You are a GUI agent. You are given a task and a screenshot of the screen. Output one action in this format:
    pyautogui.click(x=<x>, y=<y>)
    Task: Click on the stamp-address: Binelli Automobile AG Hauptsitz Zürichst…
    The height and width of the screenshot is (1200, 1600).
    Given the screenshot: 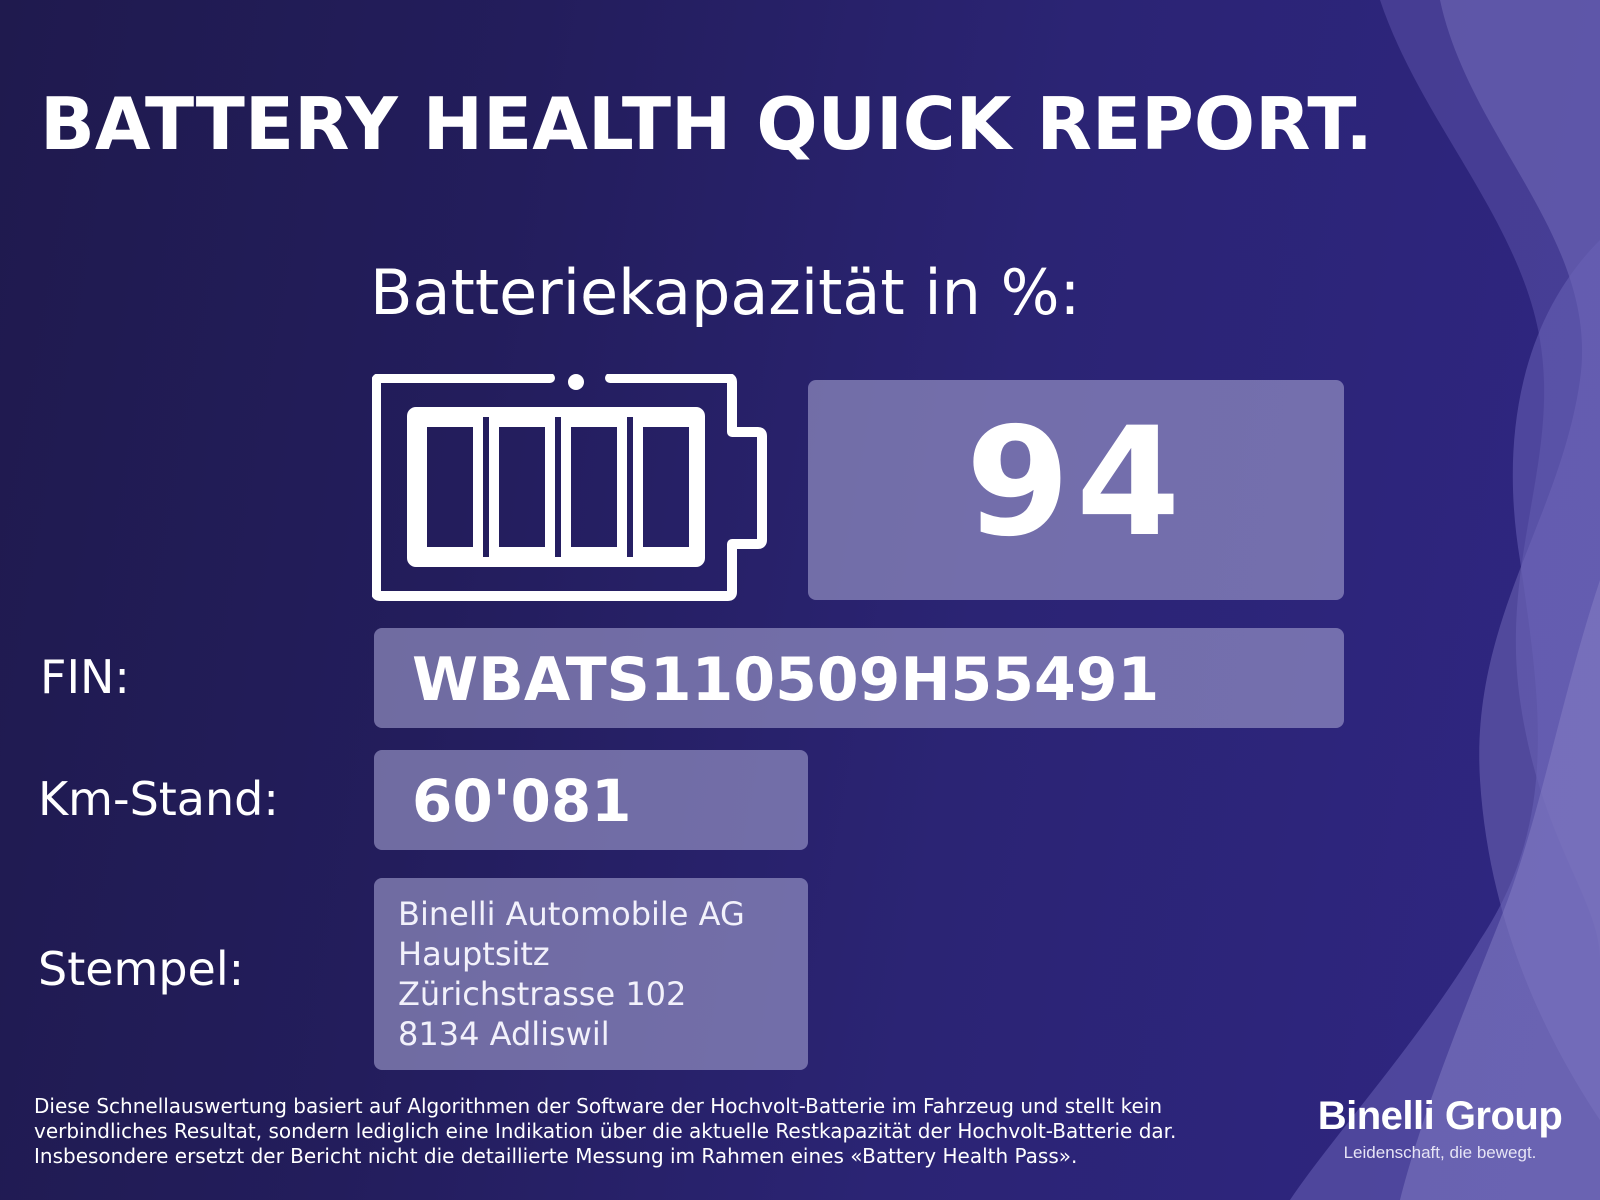 What is the action you would take?
    pyautogui.click(x=571, y=974)
    